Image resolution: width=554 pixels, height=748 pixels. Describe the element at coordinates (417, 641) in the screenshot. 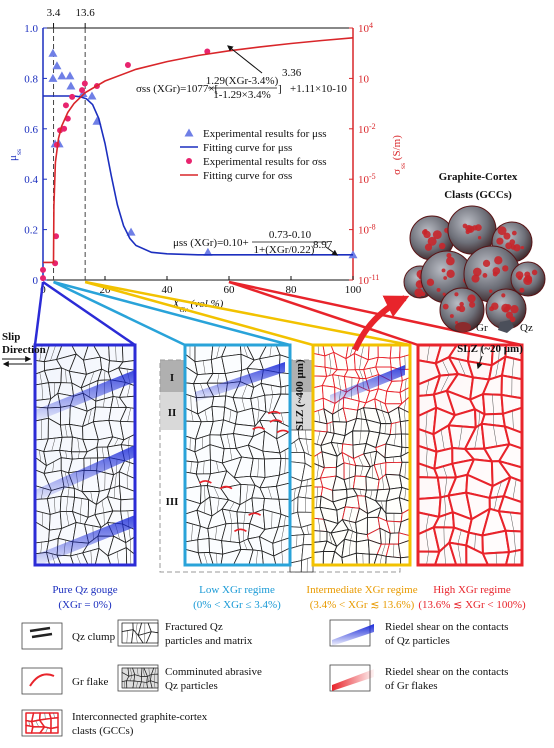

I see `legend-item-label: of Qz particles` at that location.